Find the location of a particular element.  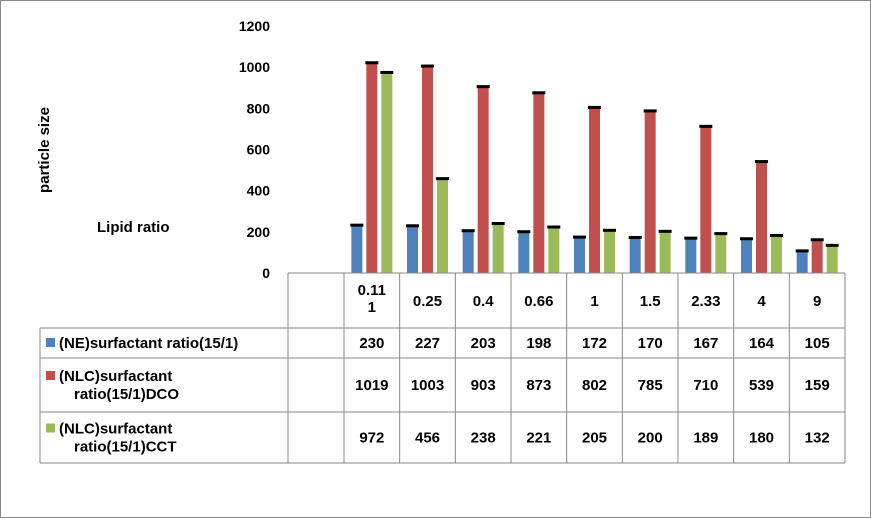

data-cell: 221 is located at coordinates (538, 438).